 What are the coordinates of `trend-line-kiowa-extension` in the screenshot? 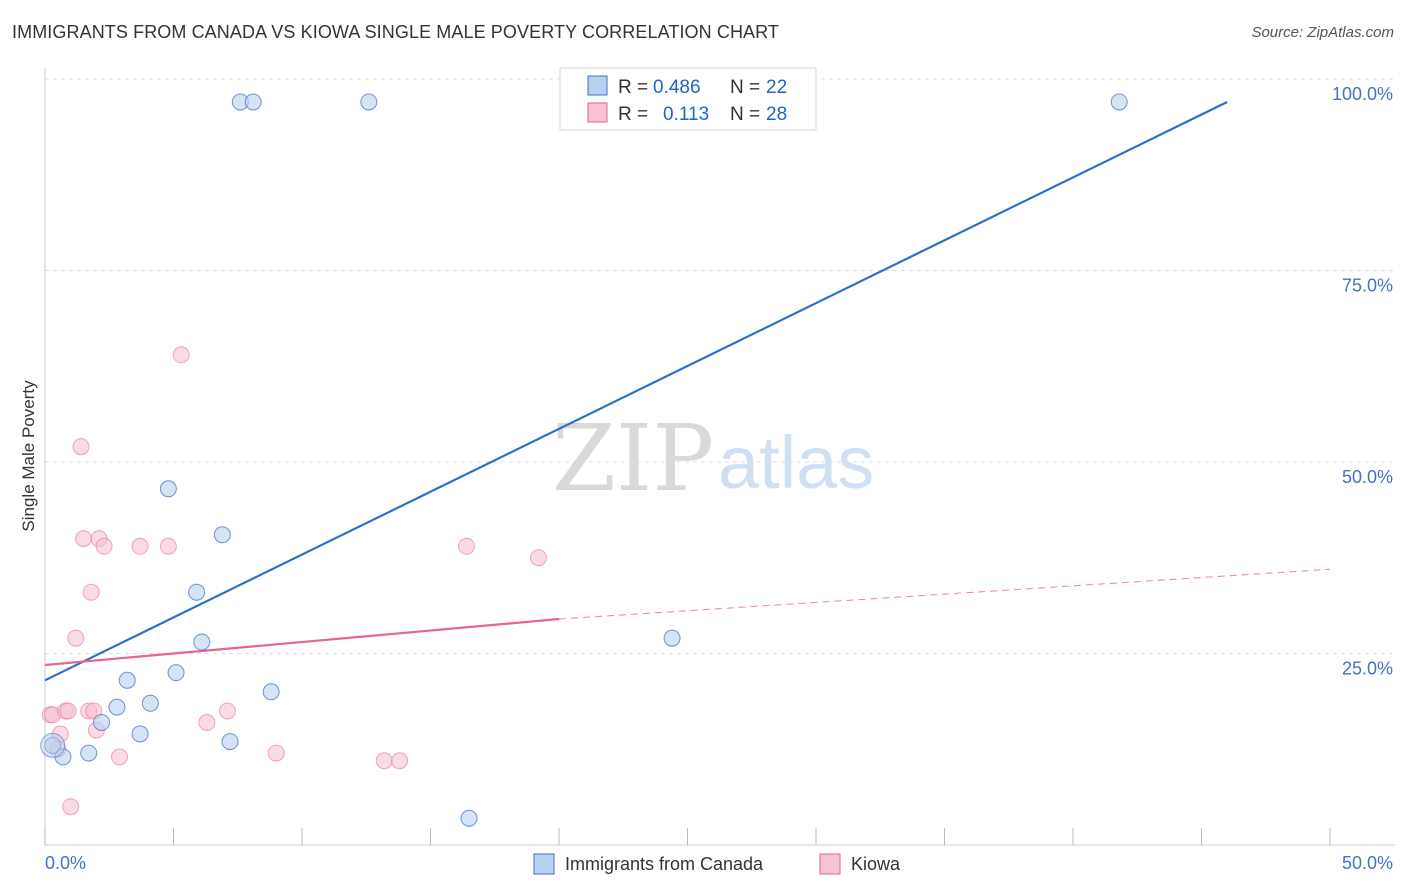 It's located at (944, 594).